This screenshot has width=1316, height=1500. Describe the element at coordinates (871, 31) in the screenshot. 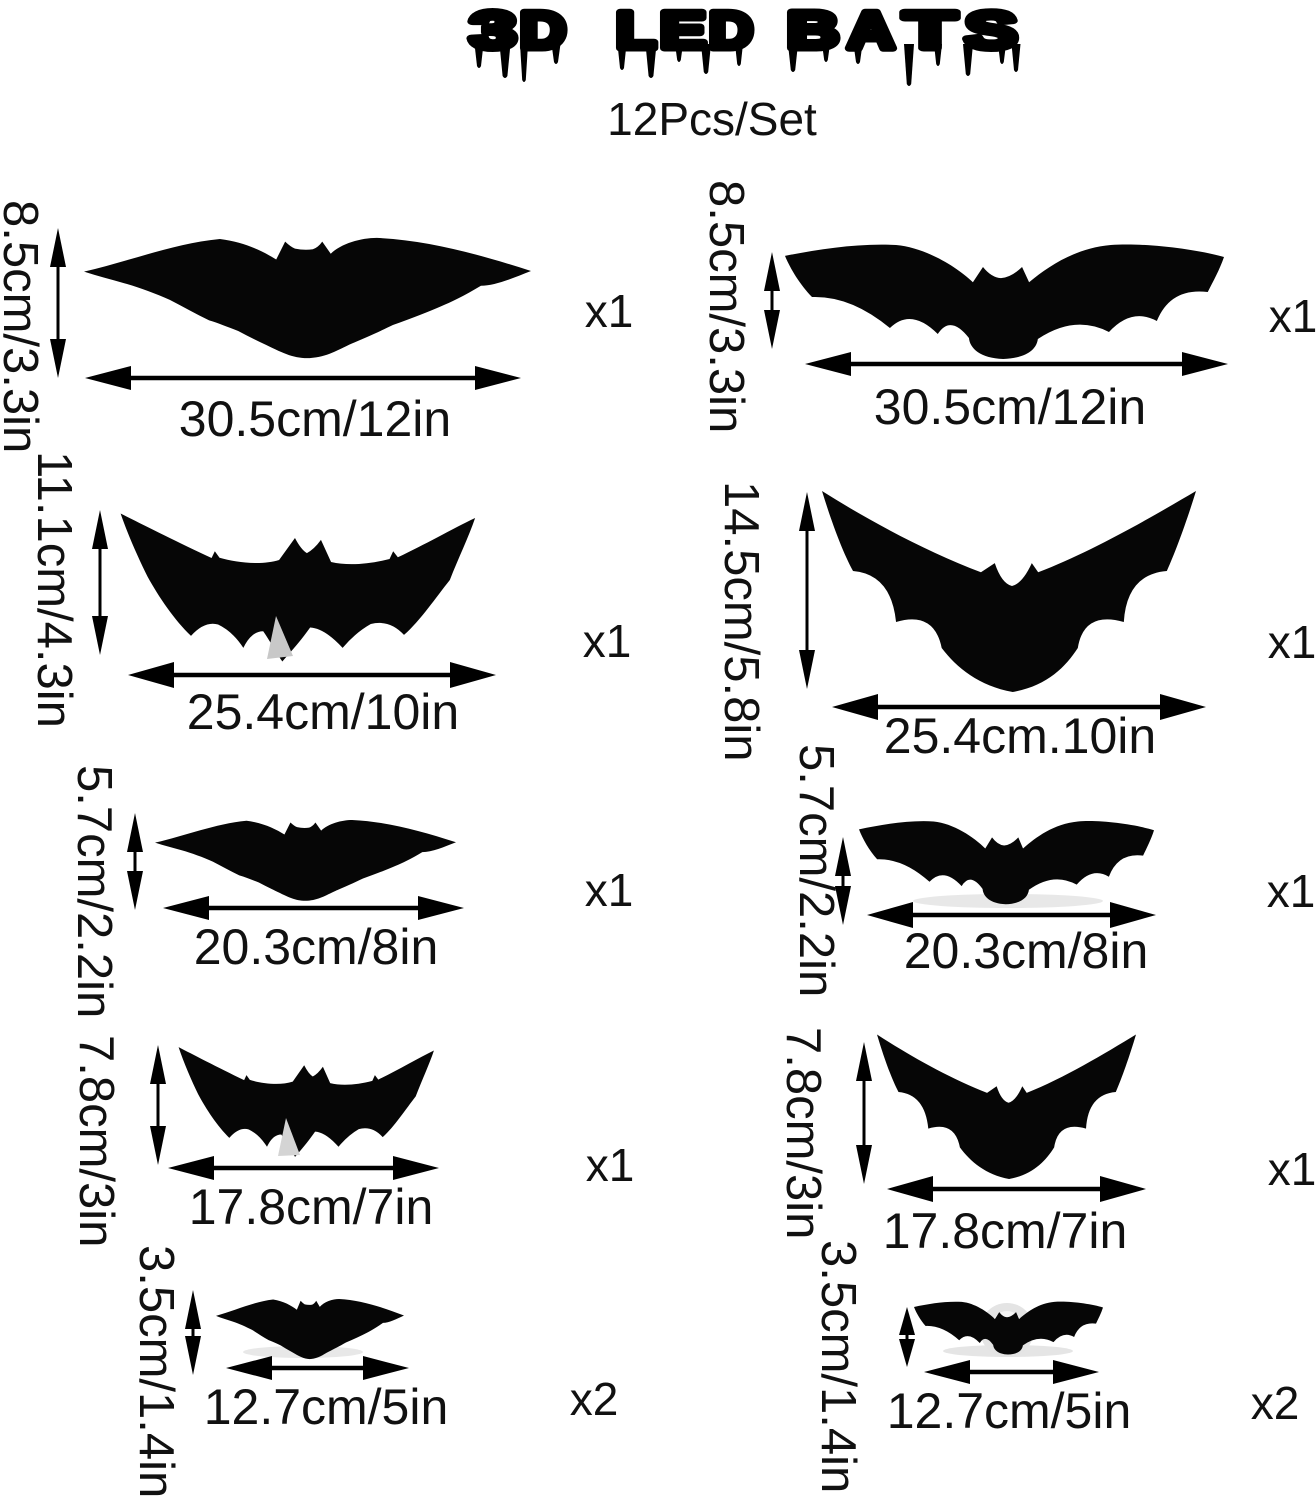

I see `svg-text: A` at that location.